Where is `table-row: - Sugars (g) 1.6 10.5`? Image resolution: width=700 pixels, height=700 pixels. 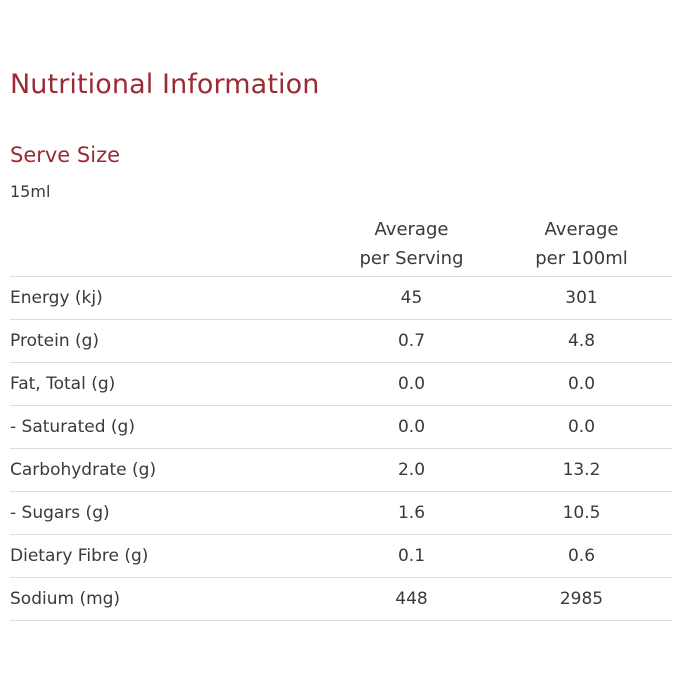
table-row: - Sugars (g) 1.6 10.5 is located at coordinates (341, 513).